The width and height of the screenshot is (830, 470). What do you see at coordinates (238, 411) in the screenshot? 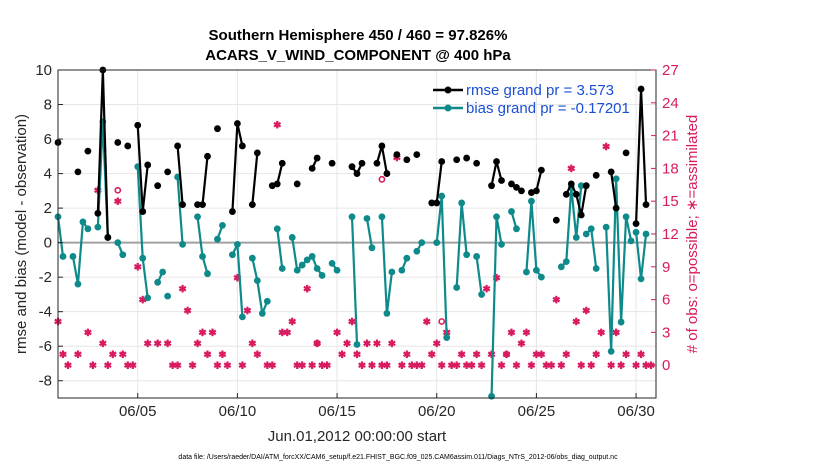
I see `x-tick-label: 06/10` at bounding box center [238, 411].